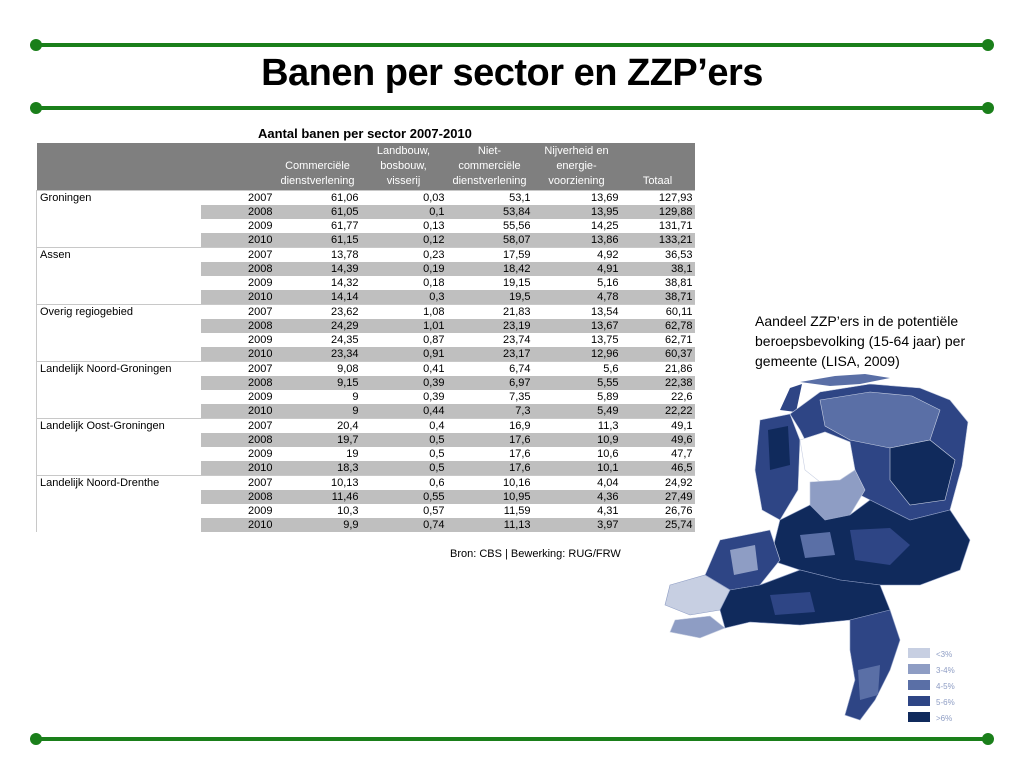 The width and height of the screenshot is (1024, 768). I want to click on total-cell: 60,11, so click(657, 311).